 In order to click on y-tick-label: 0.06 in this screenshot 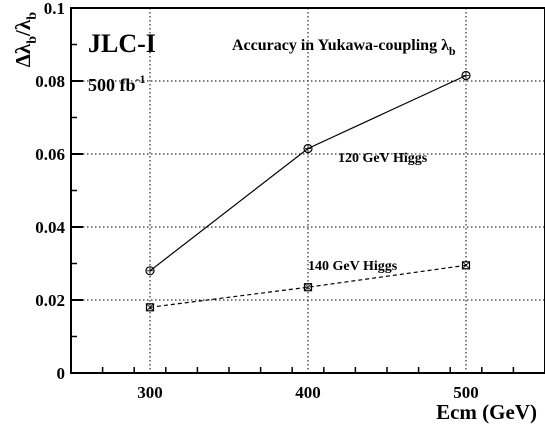, I will do `click(50, 154)`.